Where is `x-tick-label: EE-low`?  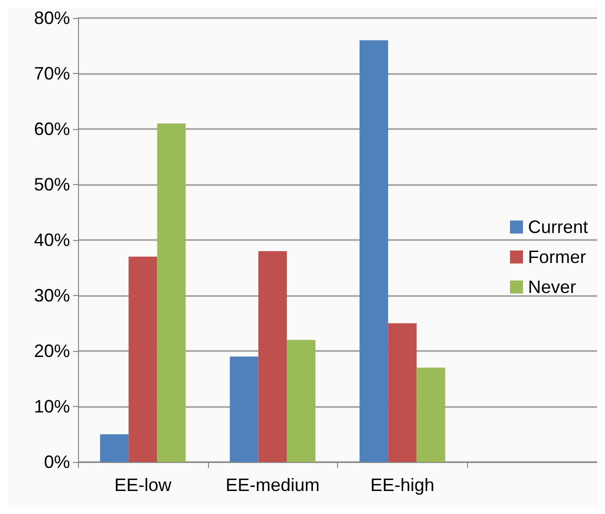 x-tick-label: EE-low is located at coordinates (143, 485).